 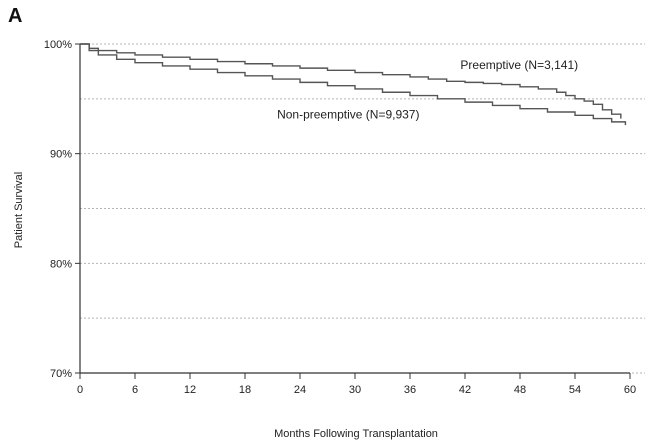 I want to click on series-line-preemptive, so click(x=351, y=81).